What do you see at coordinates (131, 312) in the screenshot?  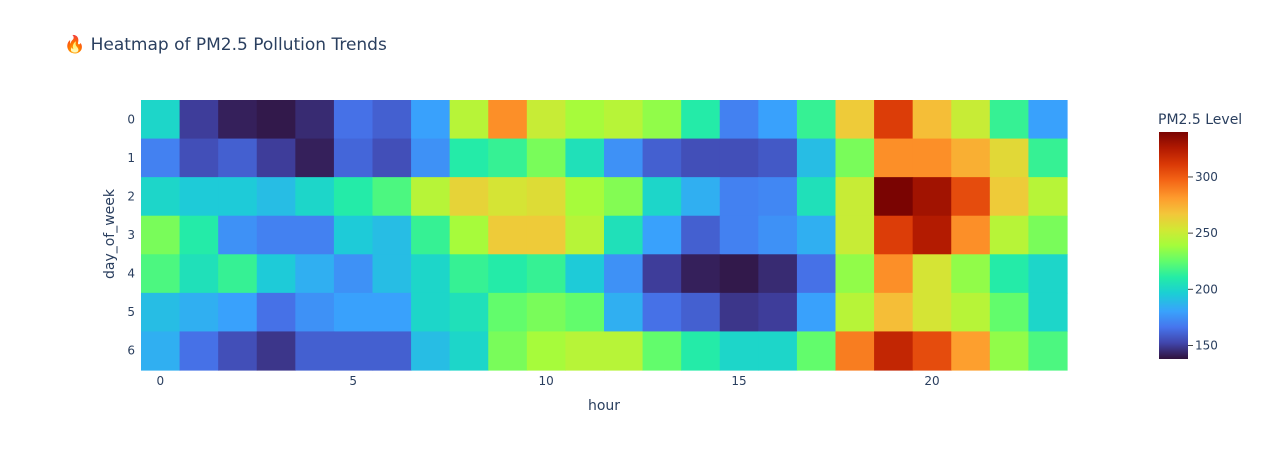 I see `y-tick-label: 5` at bounding box center [131, 312].